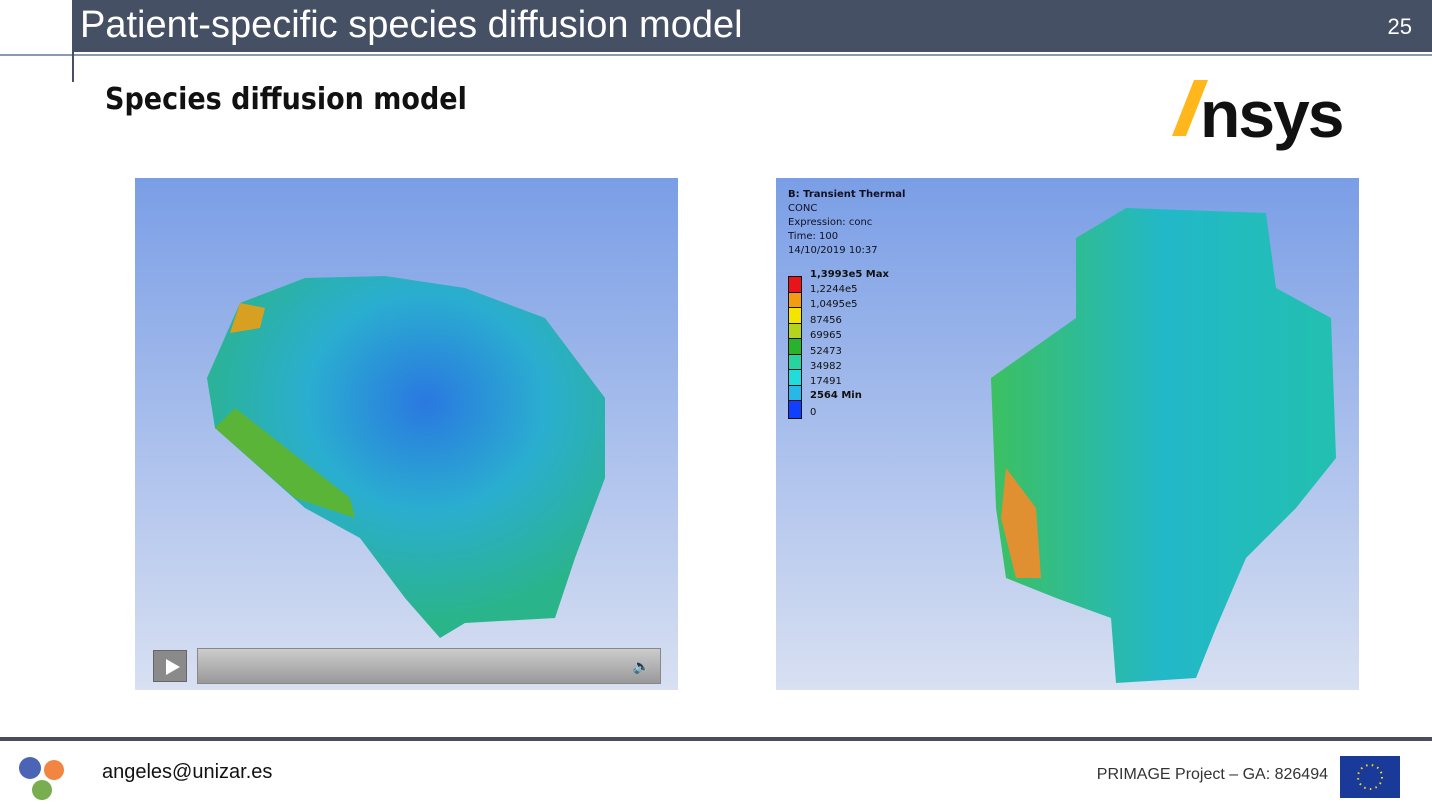 The height and width of the screenshot is (804, 1432). What do you see at coordinates (411, 25) in the screenshot?
I see `slide-title: Patient-specific species diffusion model` at bounding box center [411, 25].